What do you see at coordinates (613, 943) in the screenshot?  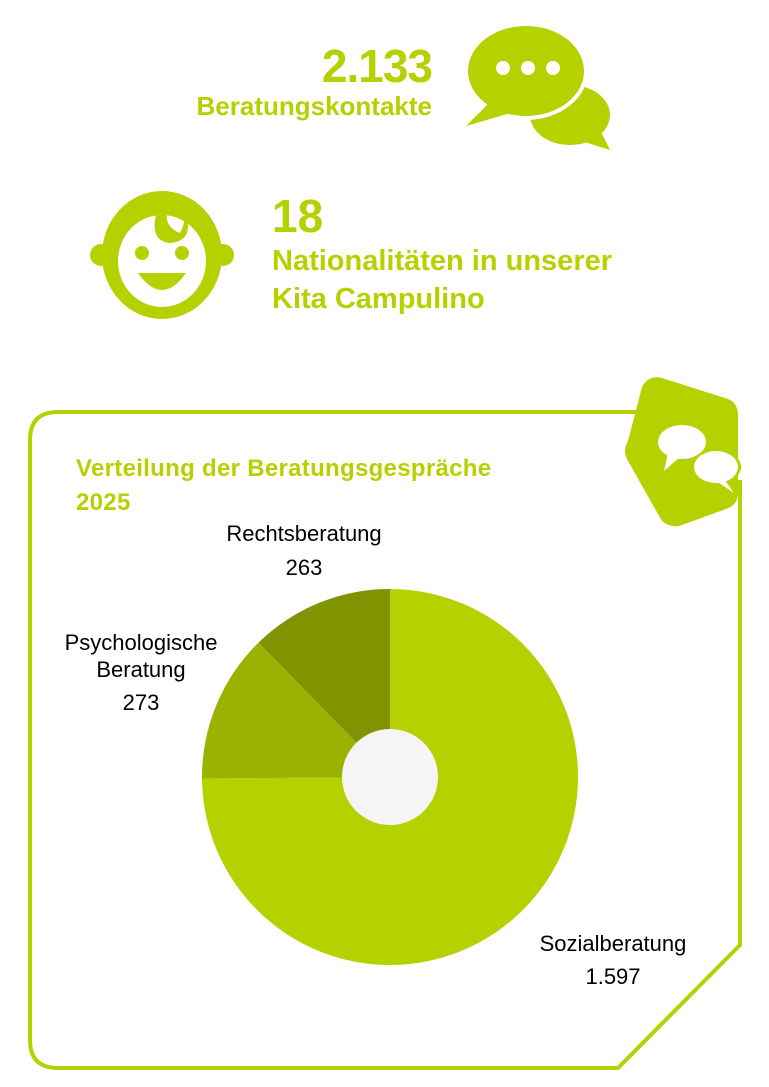 I see `label-sozialberatung: Sozialberatung` at bounding box center [613, 943].